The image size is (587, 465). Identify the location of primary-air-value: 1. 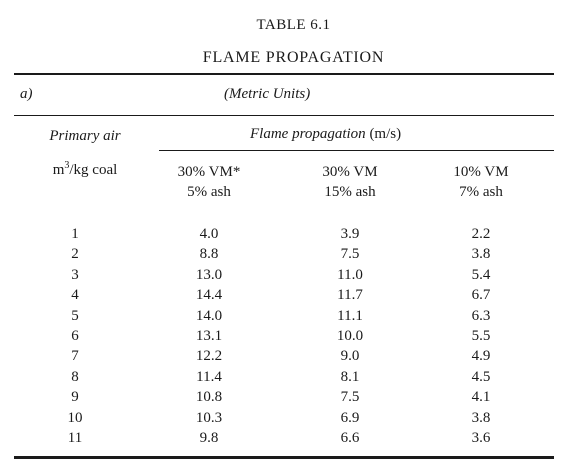
(75, 234).